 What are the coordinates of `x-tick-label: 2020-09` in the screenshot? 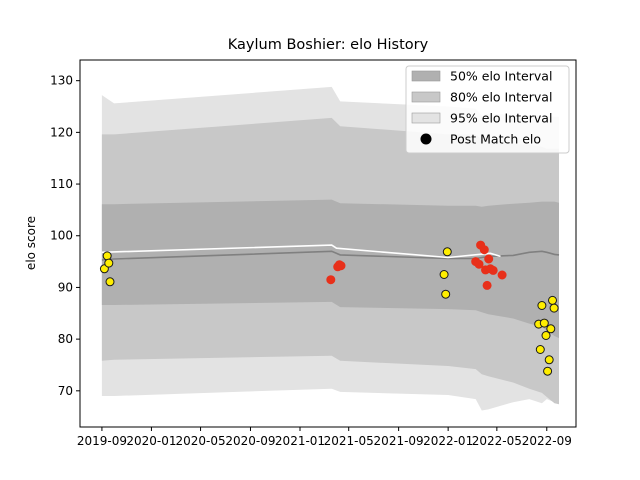 It's located at (250, 441).